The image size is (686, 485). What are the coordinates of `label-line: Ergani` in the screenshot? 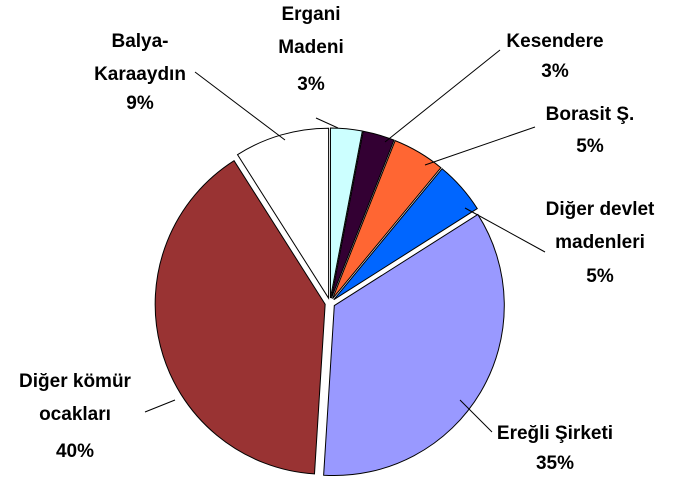 It's located at (310, 14).